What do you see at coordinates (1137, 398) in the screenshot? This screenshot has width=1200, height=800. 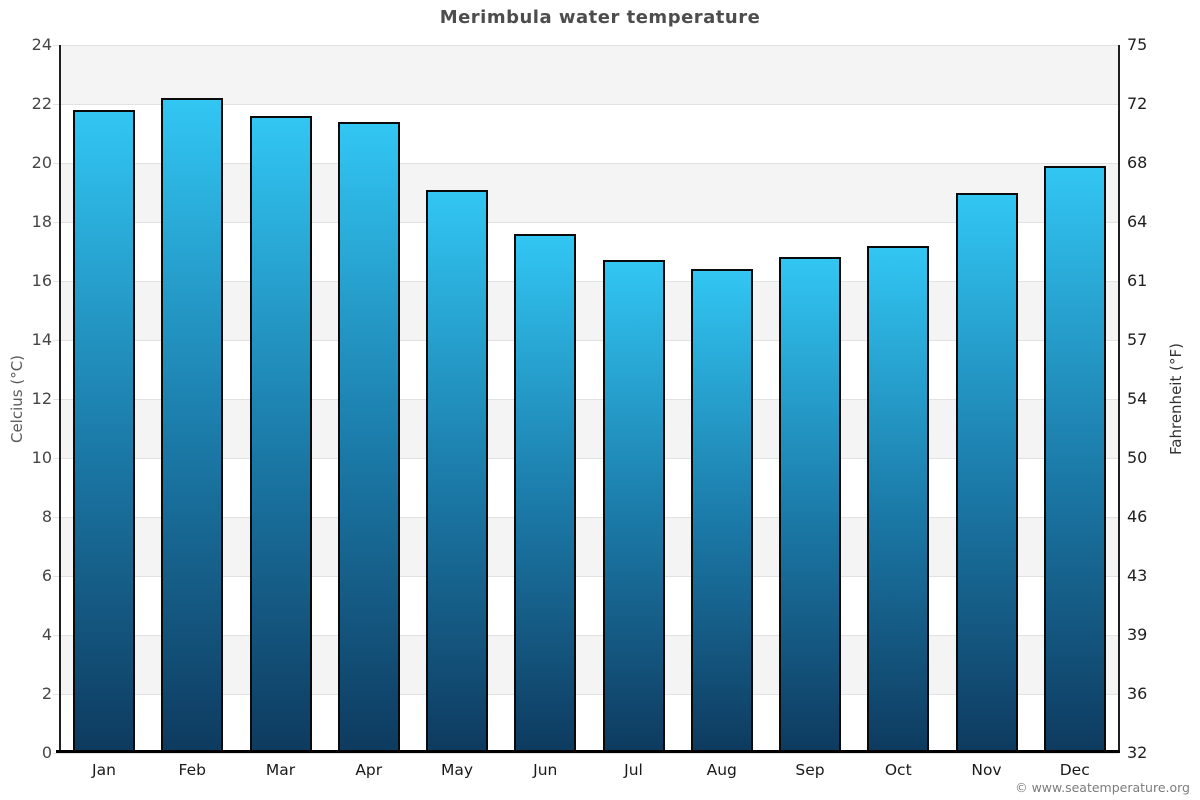 I see `fahrenheit-tick-label: 54` at bounding box center [1137, 398].